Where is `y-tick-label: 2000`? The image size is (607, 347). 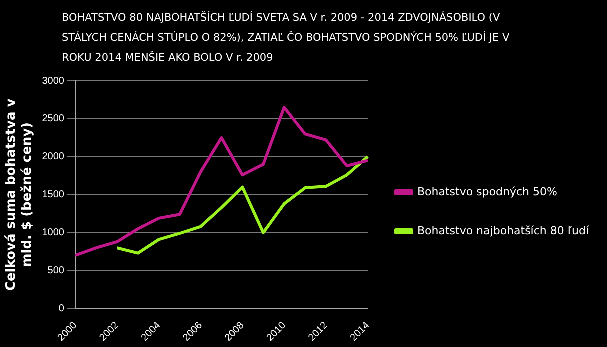
y-tick-label: 2000 is located at coordinates (53, 157).